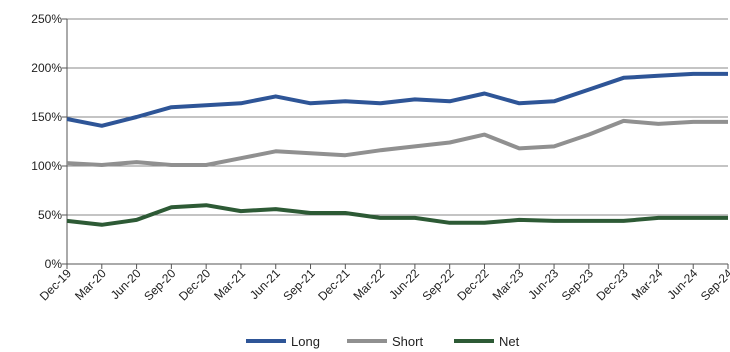 This screenshot has height=352, width=730. I want to click on x-tick-label: Jun-21, so click(265, 284).